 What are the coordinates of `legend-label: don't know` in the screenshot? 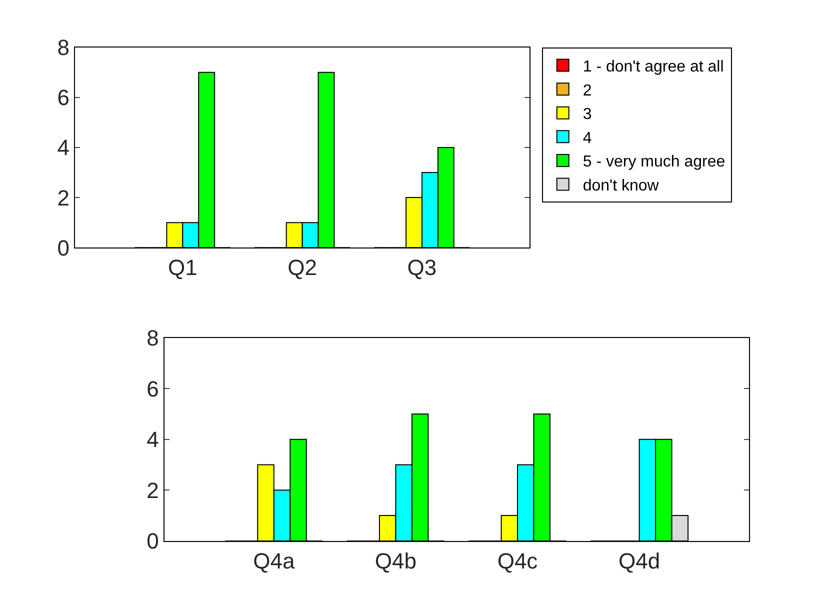 It's located at (621, 186).